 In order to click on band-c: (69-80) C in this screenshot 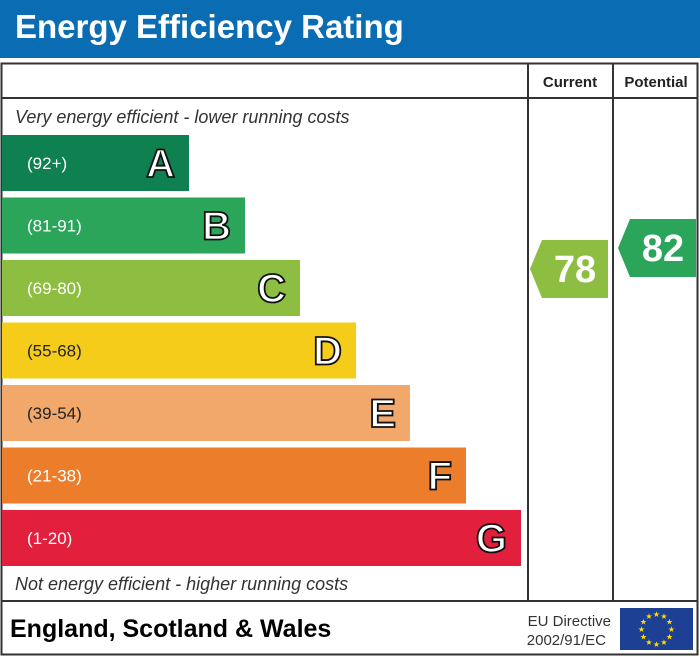, I will do `click(151, 288)`.